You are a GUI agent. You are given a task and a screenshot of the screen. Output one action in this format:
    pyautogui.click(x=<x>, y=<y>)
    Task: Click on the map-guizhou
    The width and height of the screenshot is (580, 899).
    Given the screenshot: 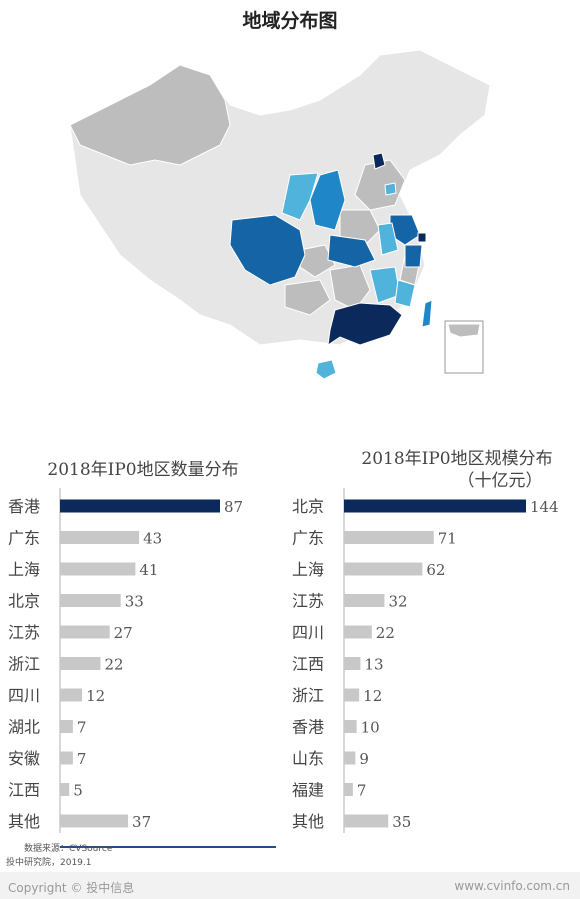 What is the action you would take?
    pyautogui.click(x=307, y=297)
    